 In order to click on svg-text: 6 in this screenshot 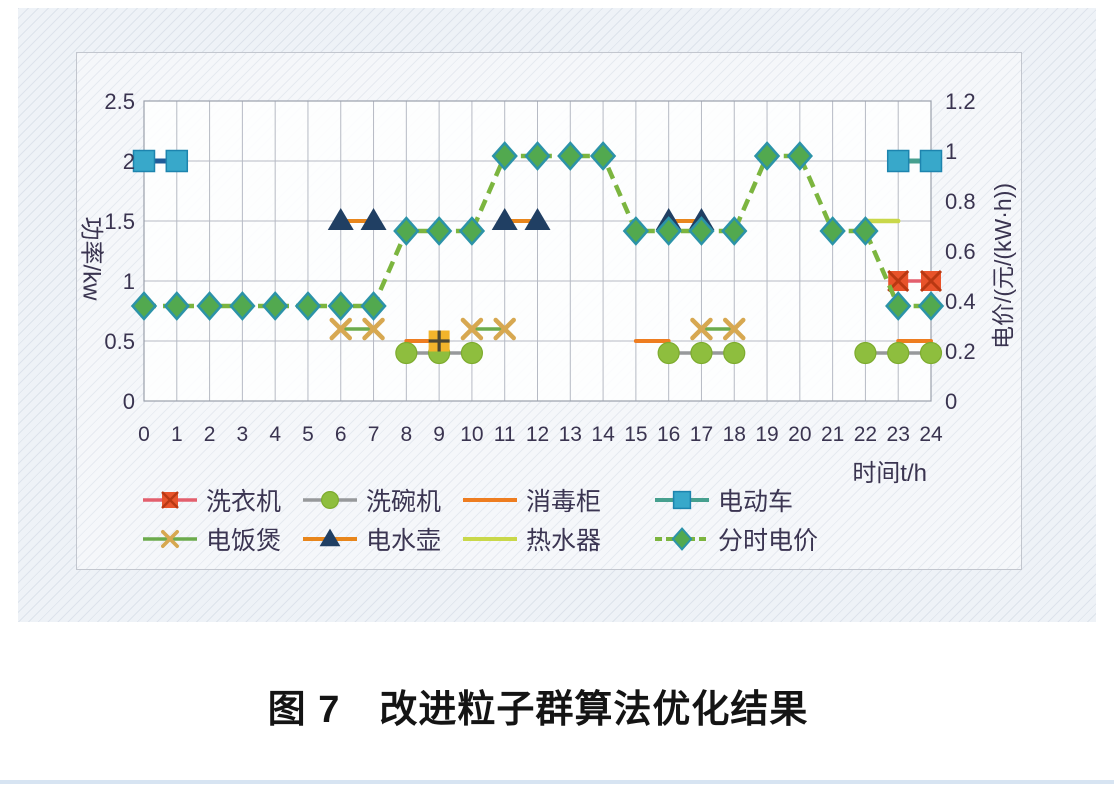, I will do `click(341, 434)`.